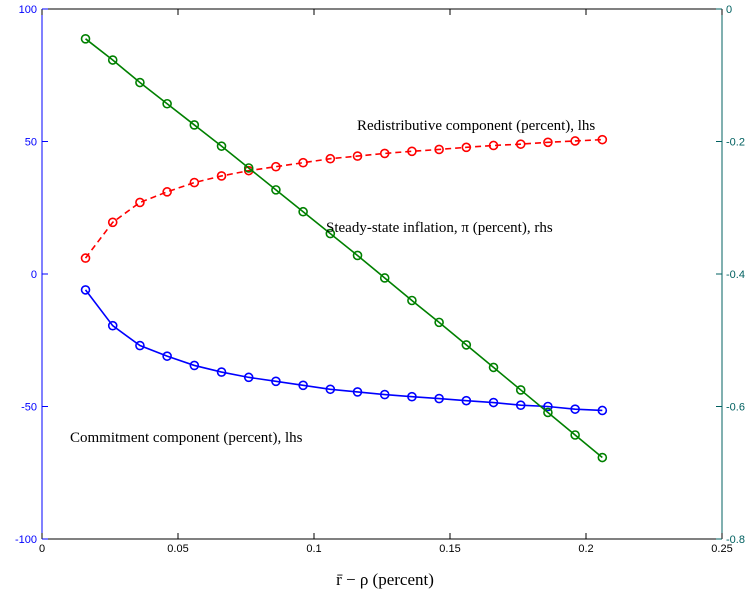  I want to click on left-y-tick-label: -50, so click(29, 408).